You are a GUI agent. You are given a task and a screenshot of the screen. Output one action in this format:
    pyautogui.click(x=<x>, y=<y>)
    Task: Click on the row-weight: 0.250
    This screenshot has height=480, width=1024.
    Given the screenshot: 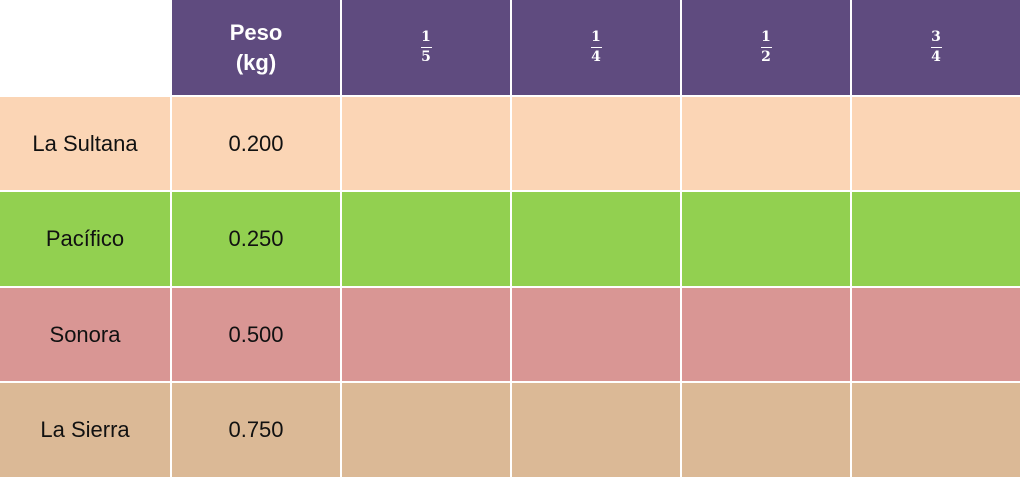 What is the action you would take?
    pyautogui.click(x=256, y=239)
    